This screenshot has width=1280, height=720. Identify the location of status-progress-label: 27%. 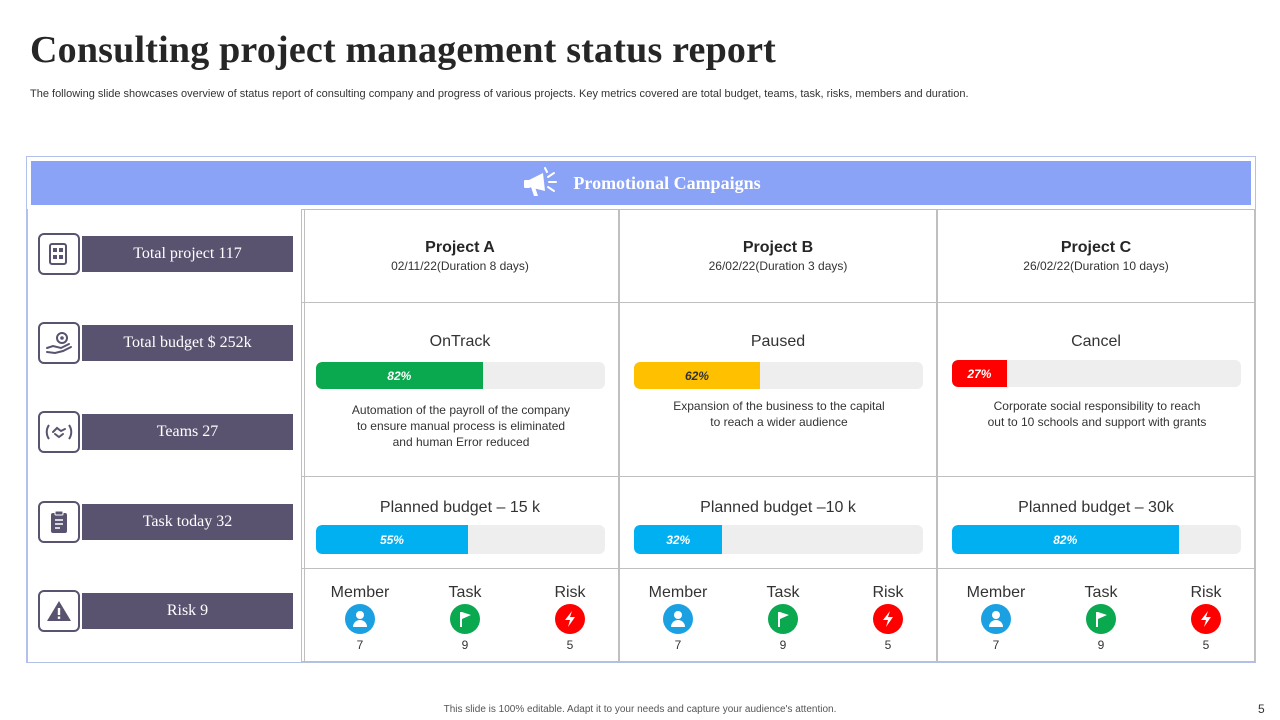
(979, 373).